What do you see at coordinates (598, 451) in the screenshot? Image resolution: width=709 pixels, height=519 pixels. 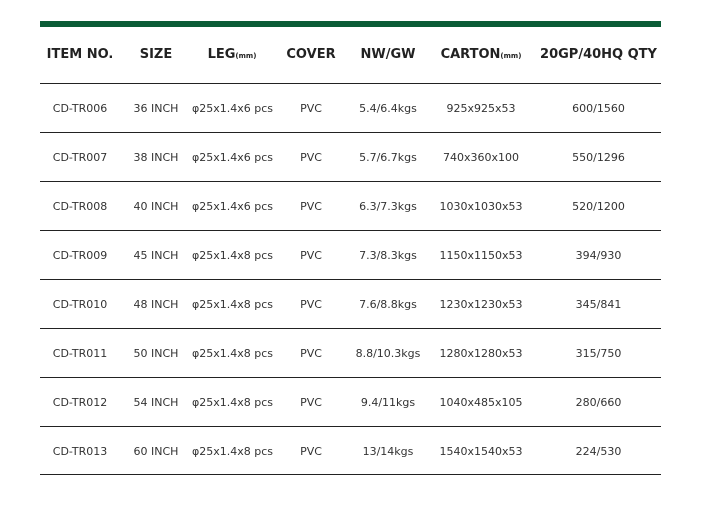 I see `cell-qty: 224/530` at bounding box center [598, 451].